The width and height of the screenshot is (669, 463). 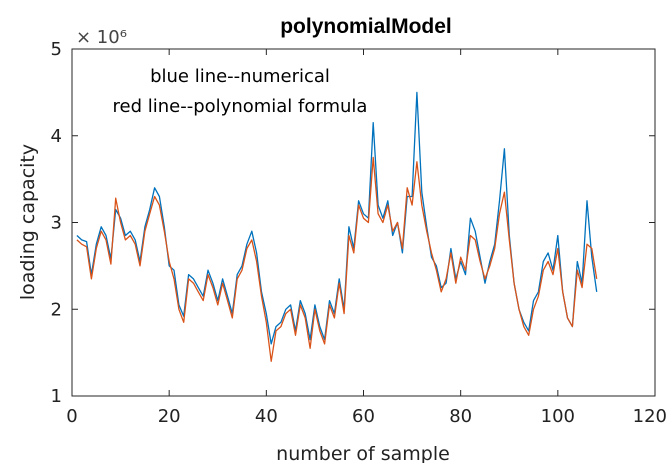 I want to click on annotation-numerical: blue line--numerical, so click(x=240, y=76).